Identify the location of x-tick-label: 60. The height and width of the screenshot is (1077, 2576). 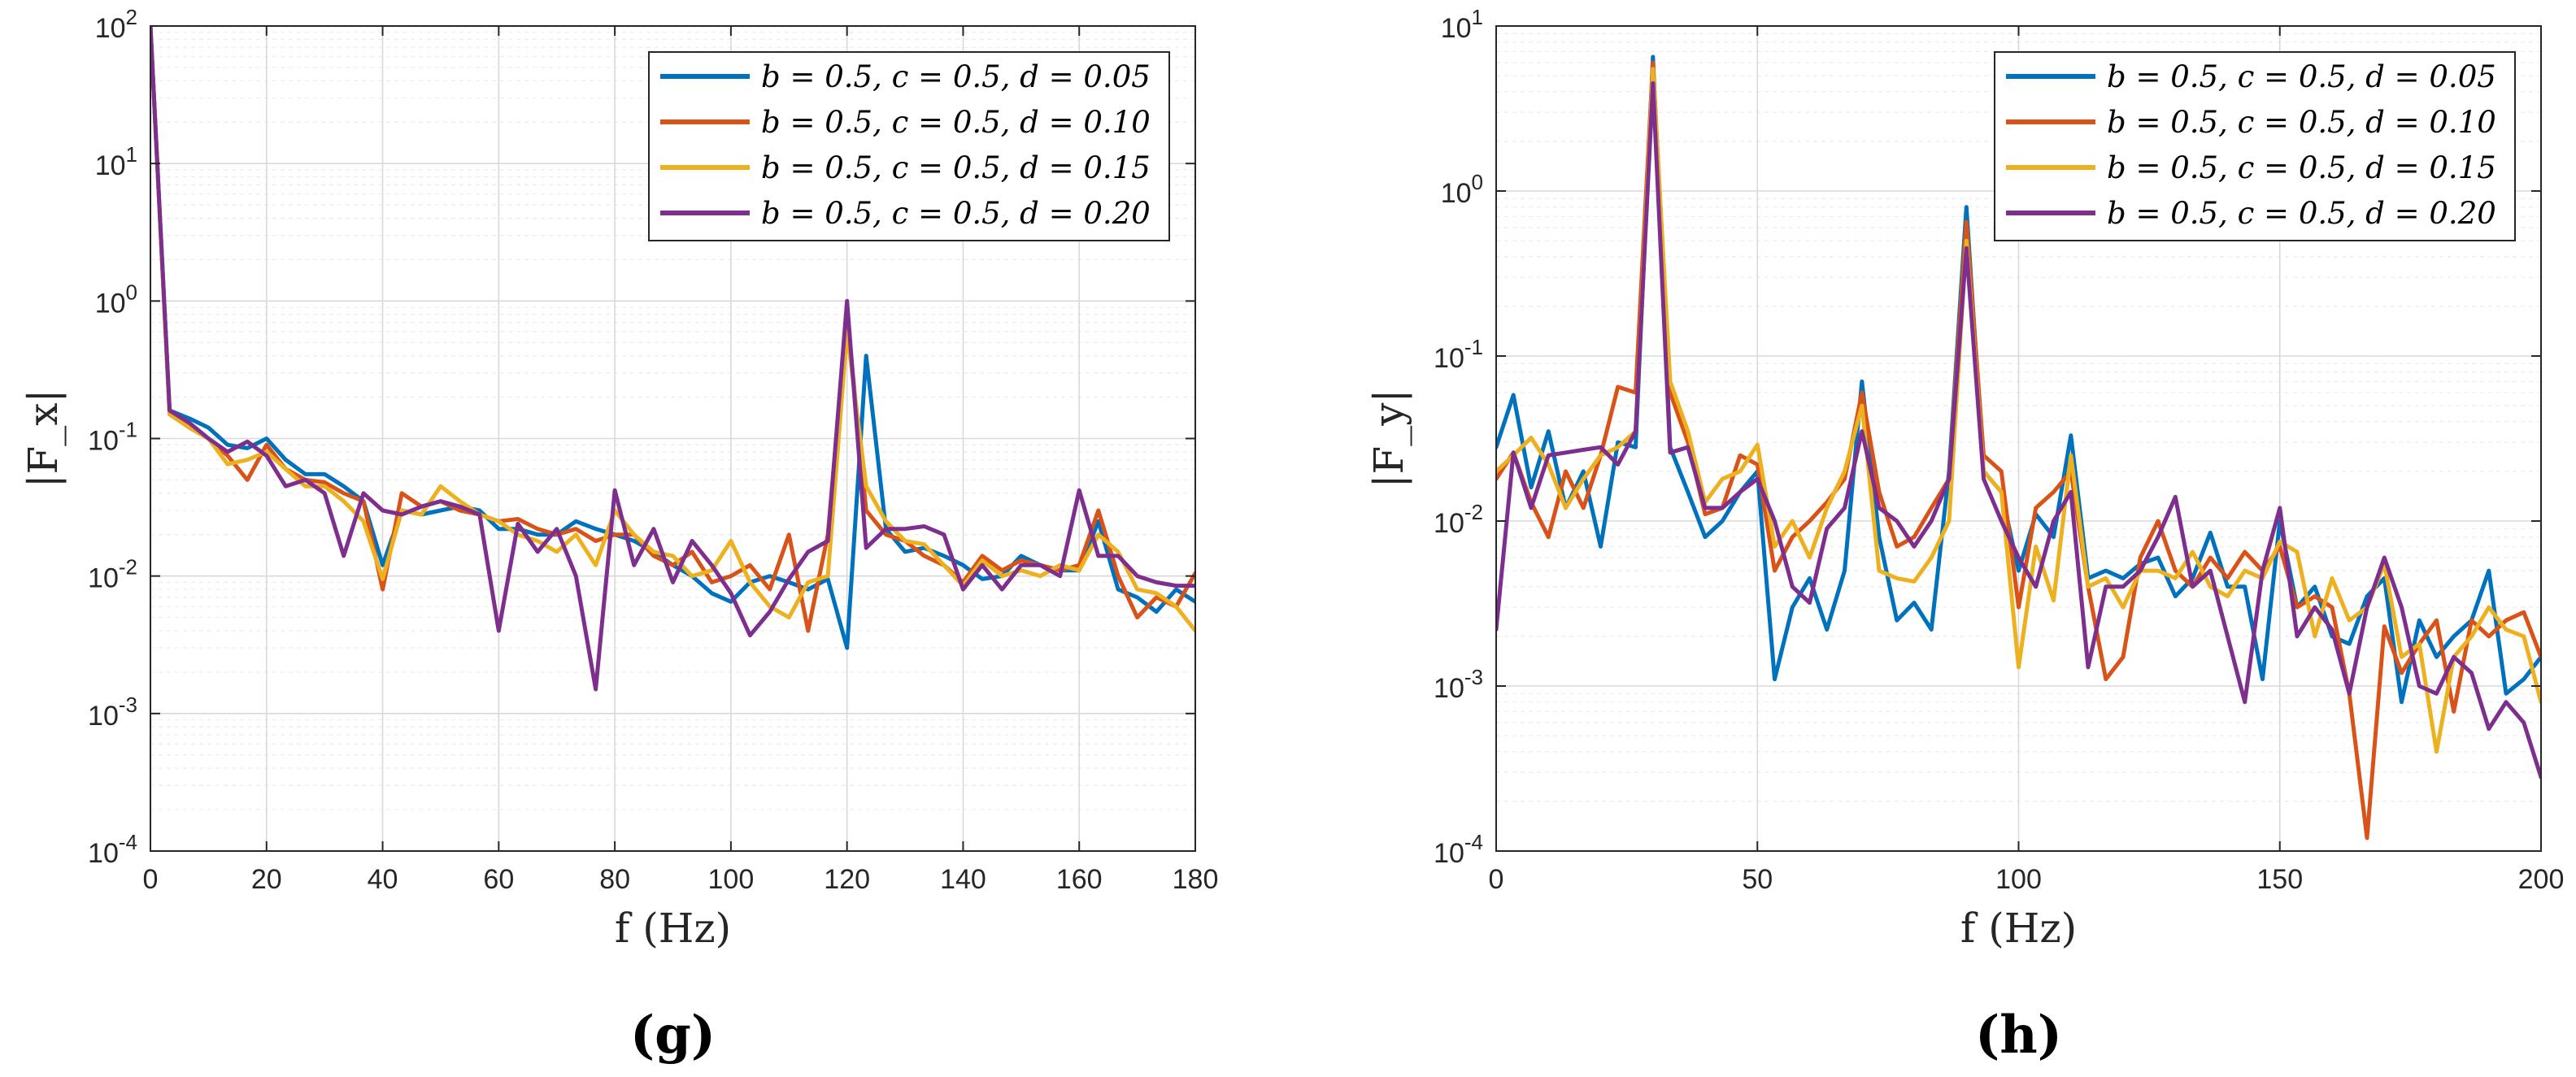
(499, 879).